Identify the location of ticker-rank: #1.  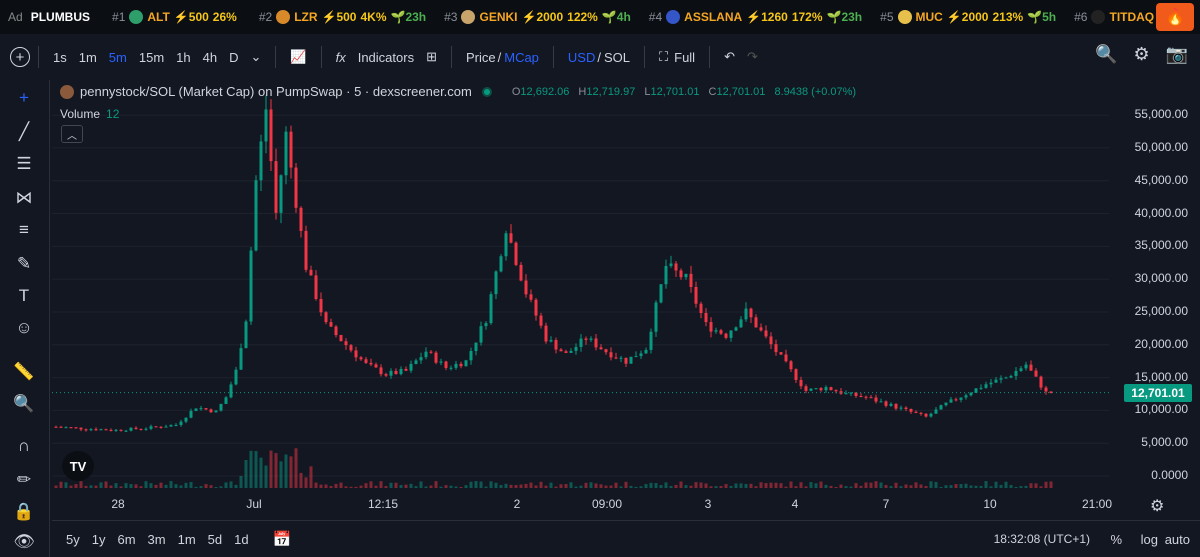
(119, 17).